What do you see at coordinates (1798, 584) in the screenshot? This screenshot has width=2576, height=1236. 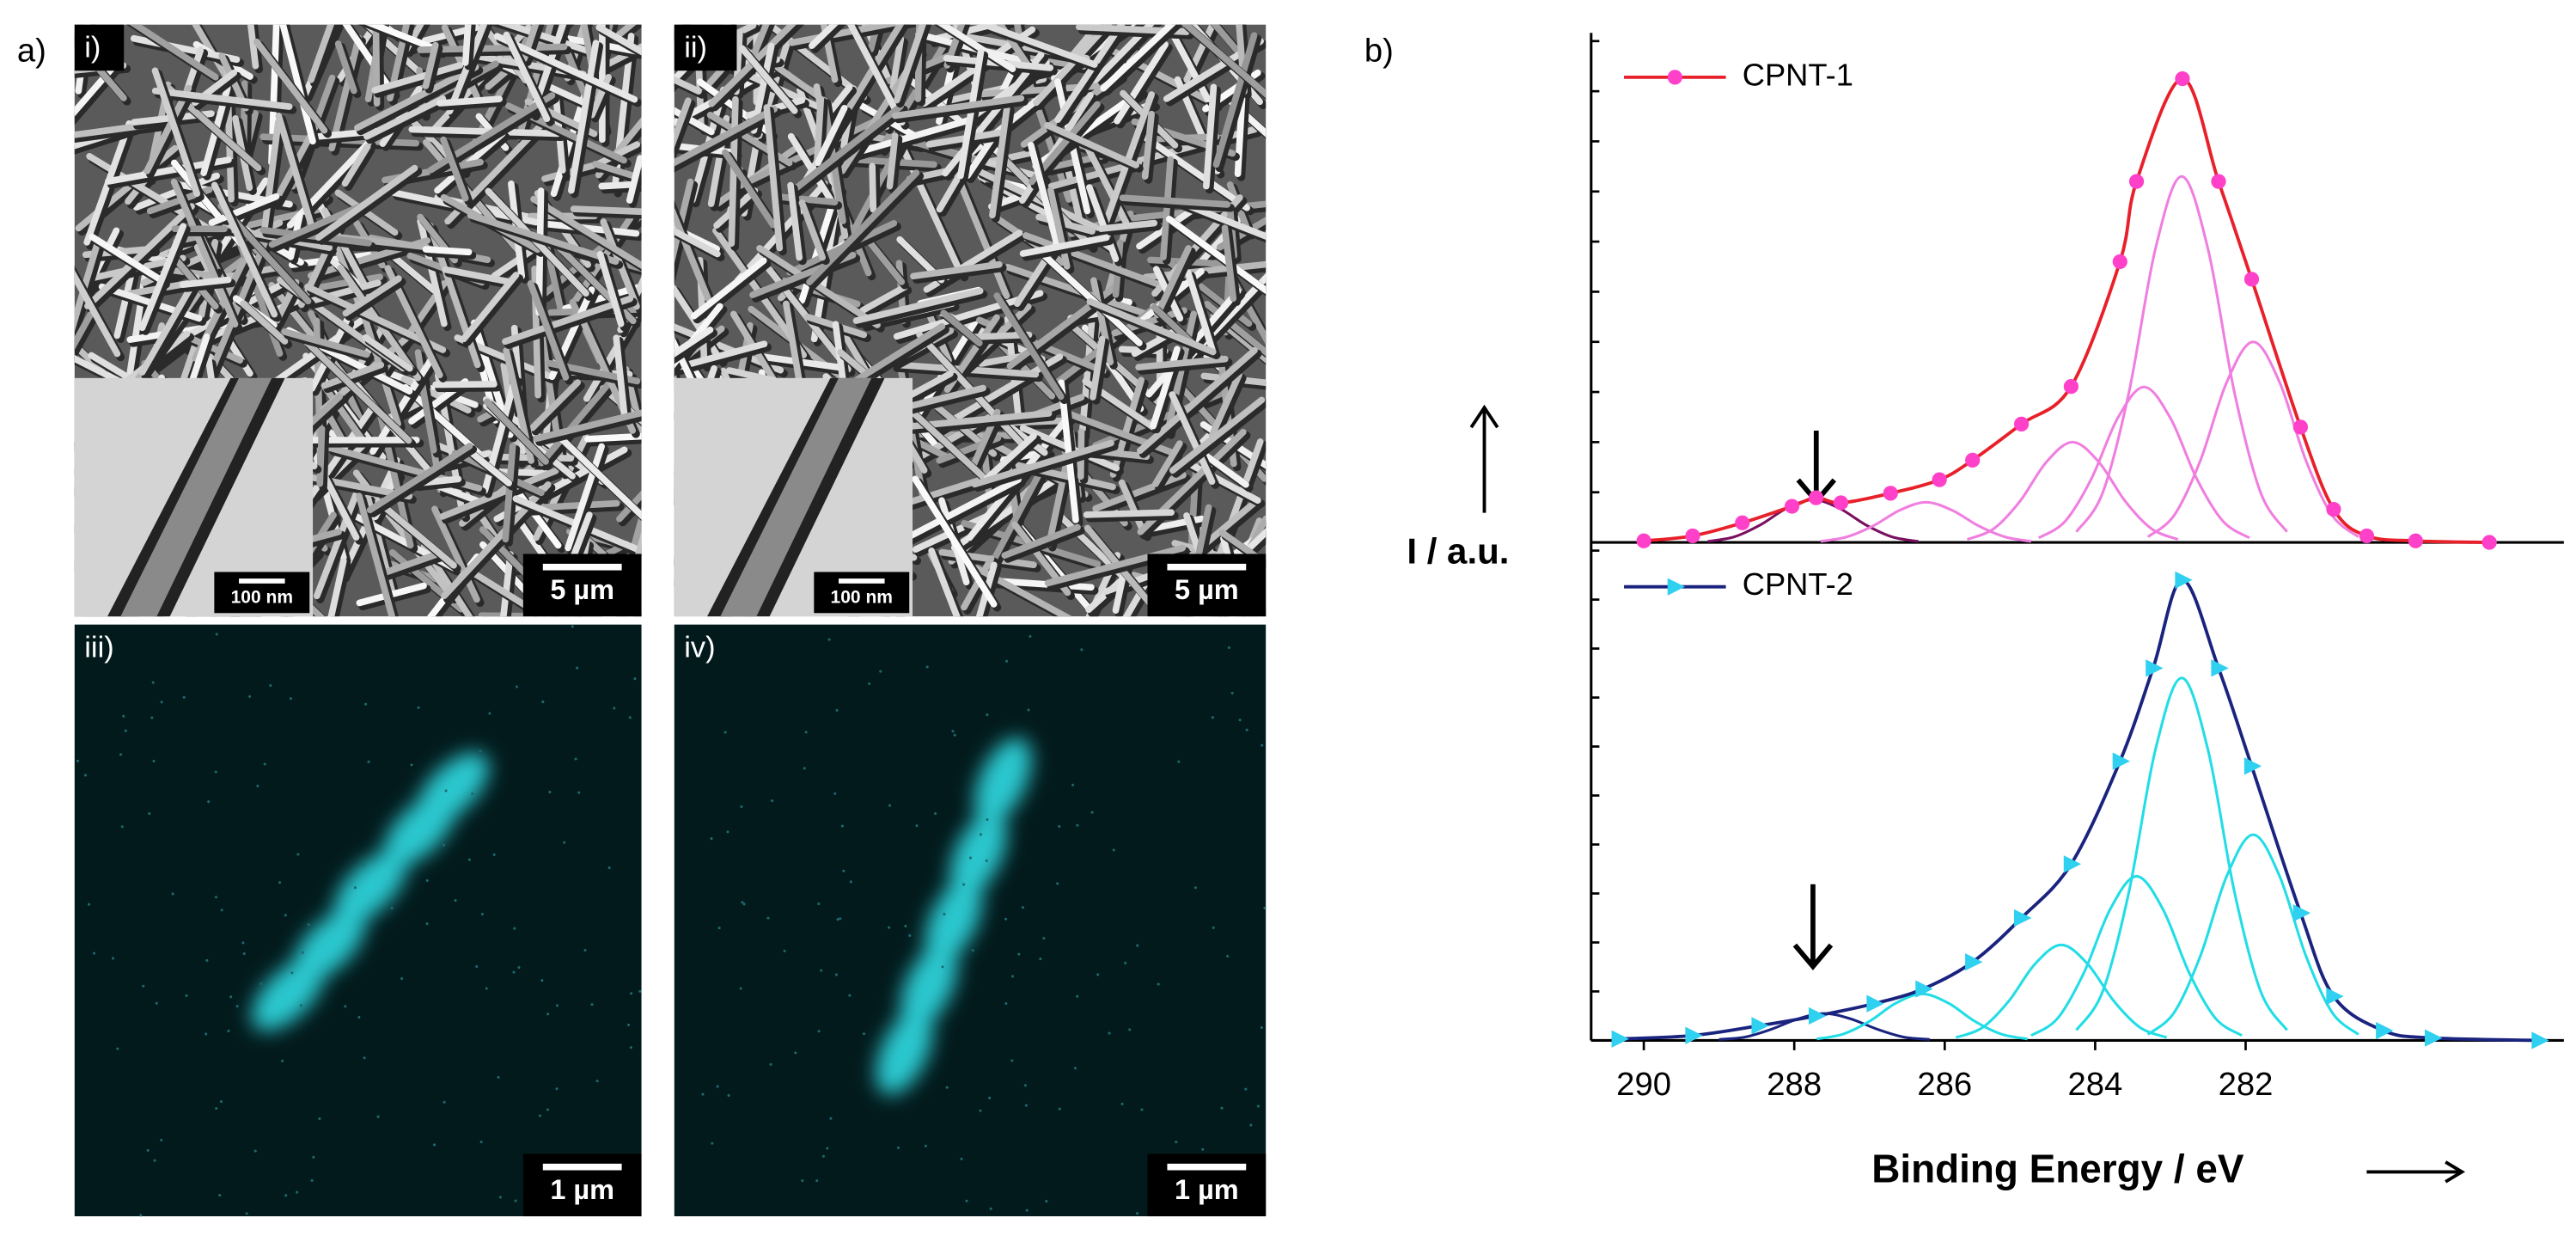 I see `legend-label: CPNT-2` at bounding box center [1798, 584].